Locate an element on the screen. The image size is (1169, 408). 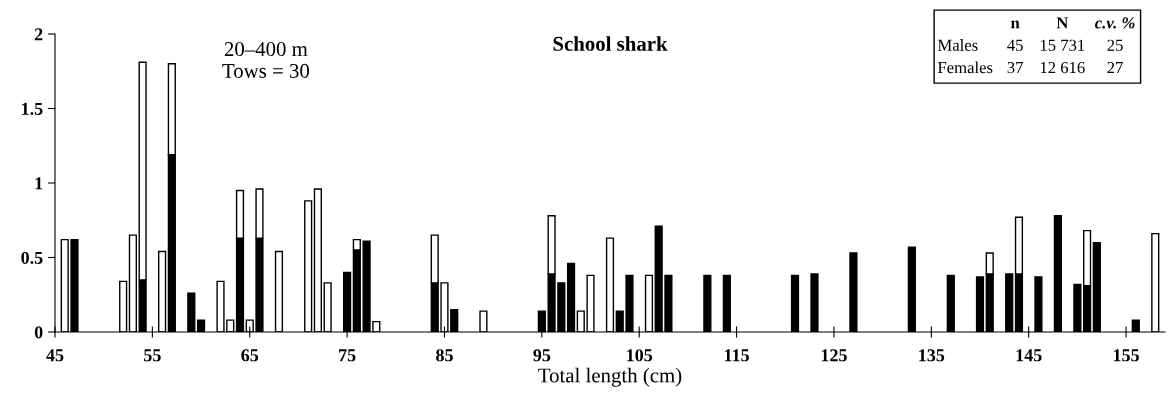
x-tick-label: 75 is located at coordinates (347, 355).